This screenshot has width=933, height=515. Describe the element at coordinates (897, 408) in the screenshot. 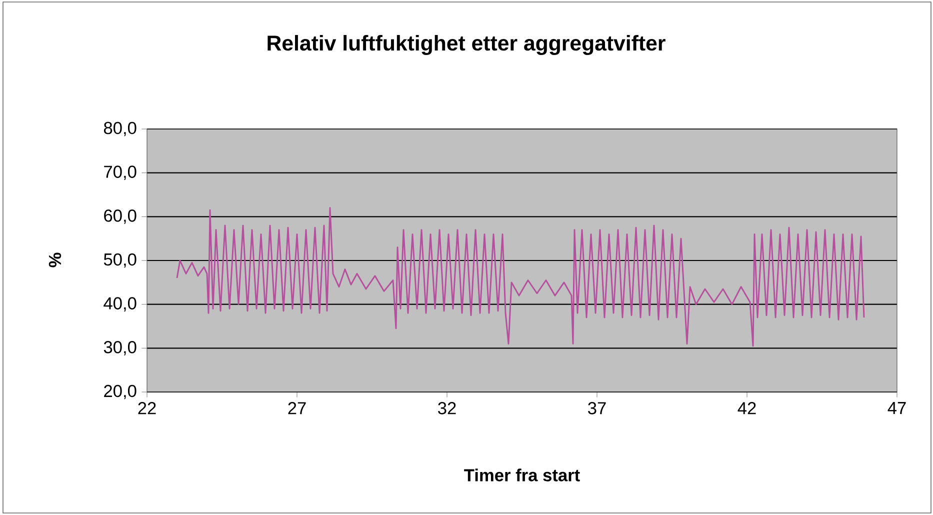

I see `x-tick-label: 47` at that location.